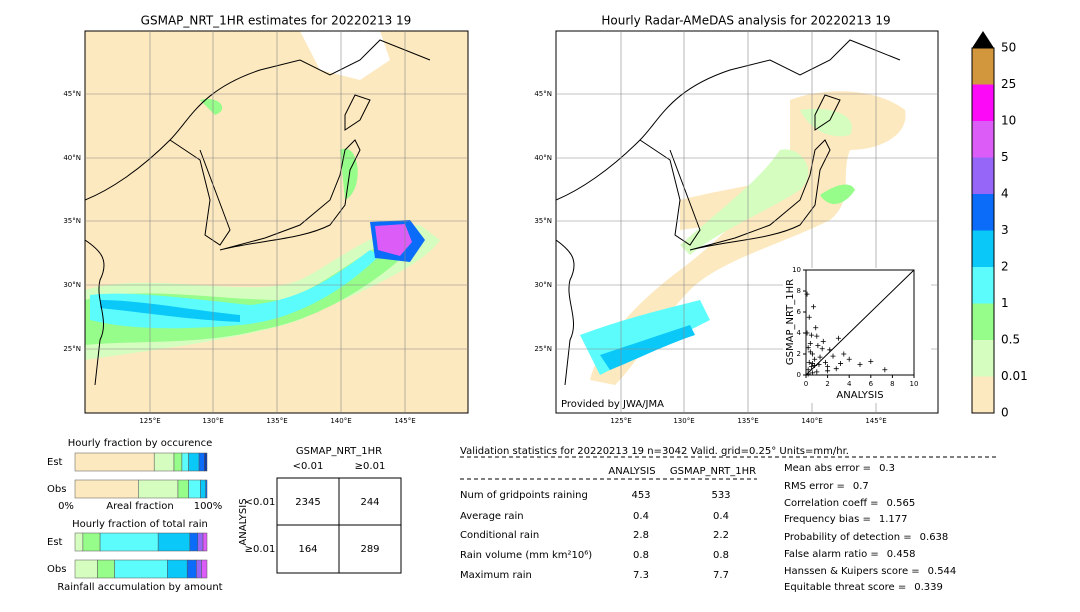 The width and height of the screenshot is (1080, 612). I want to click on lat-label: 25°N, so click(543, 349).